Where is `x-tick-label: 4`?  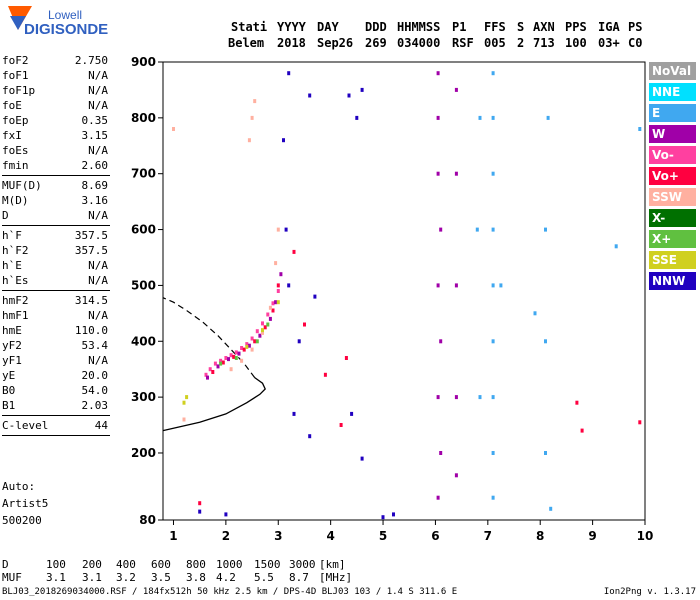
x-tick-label: 4 is located at coordinates (330, 536).